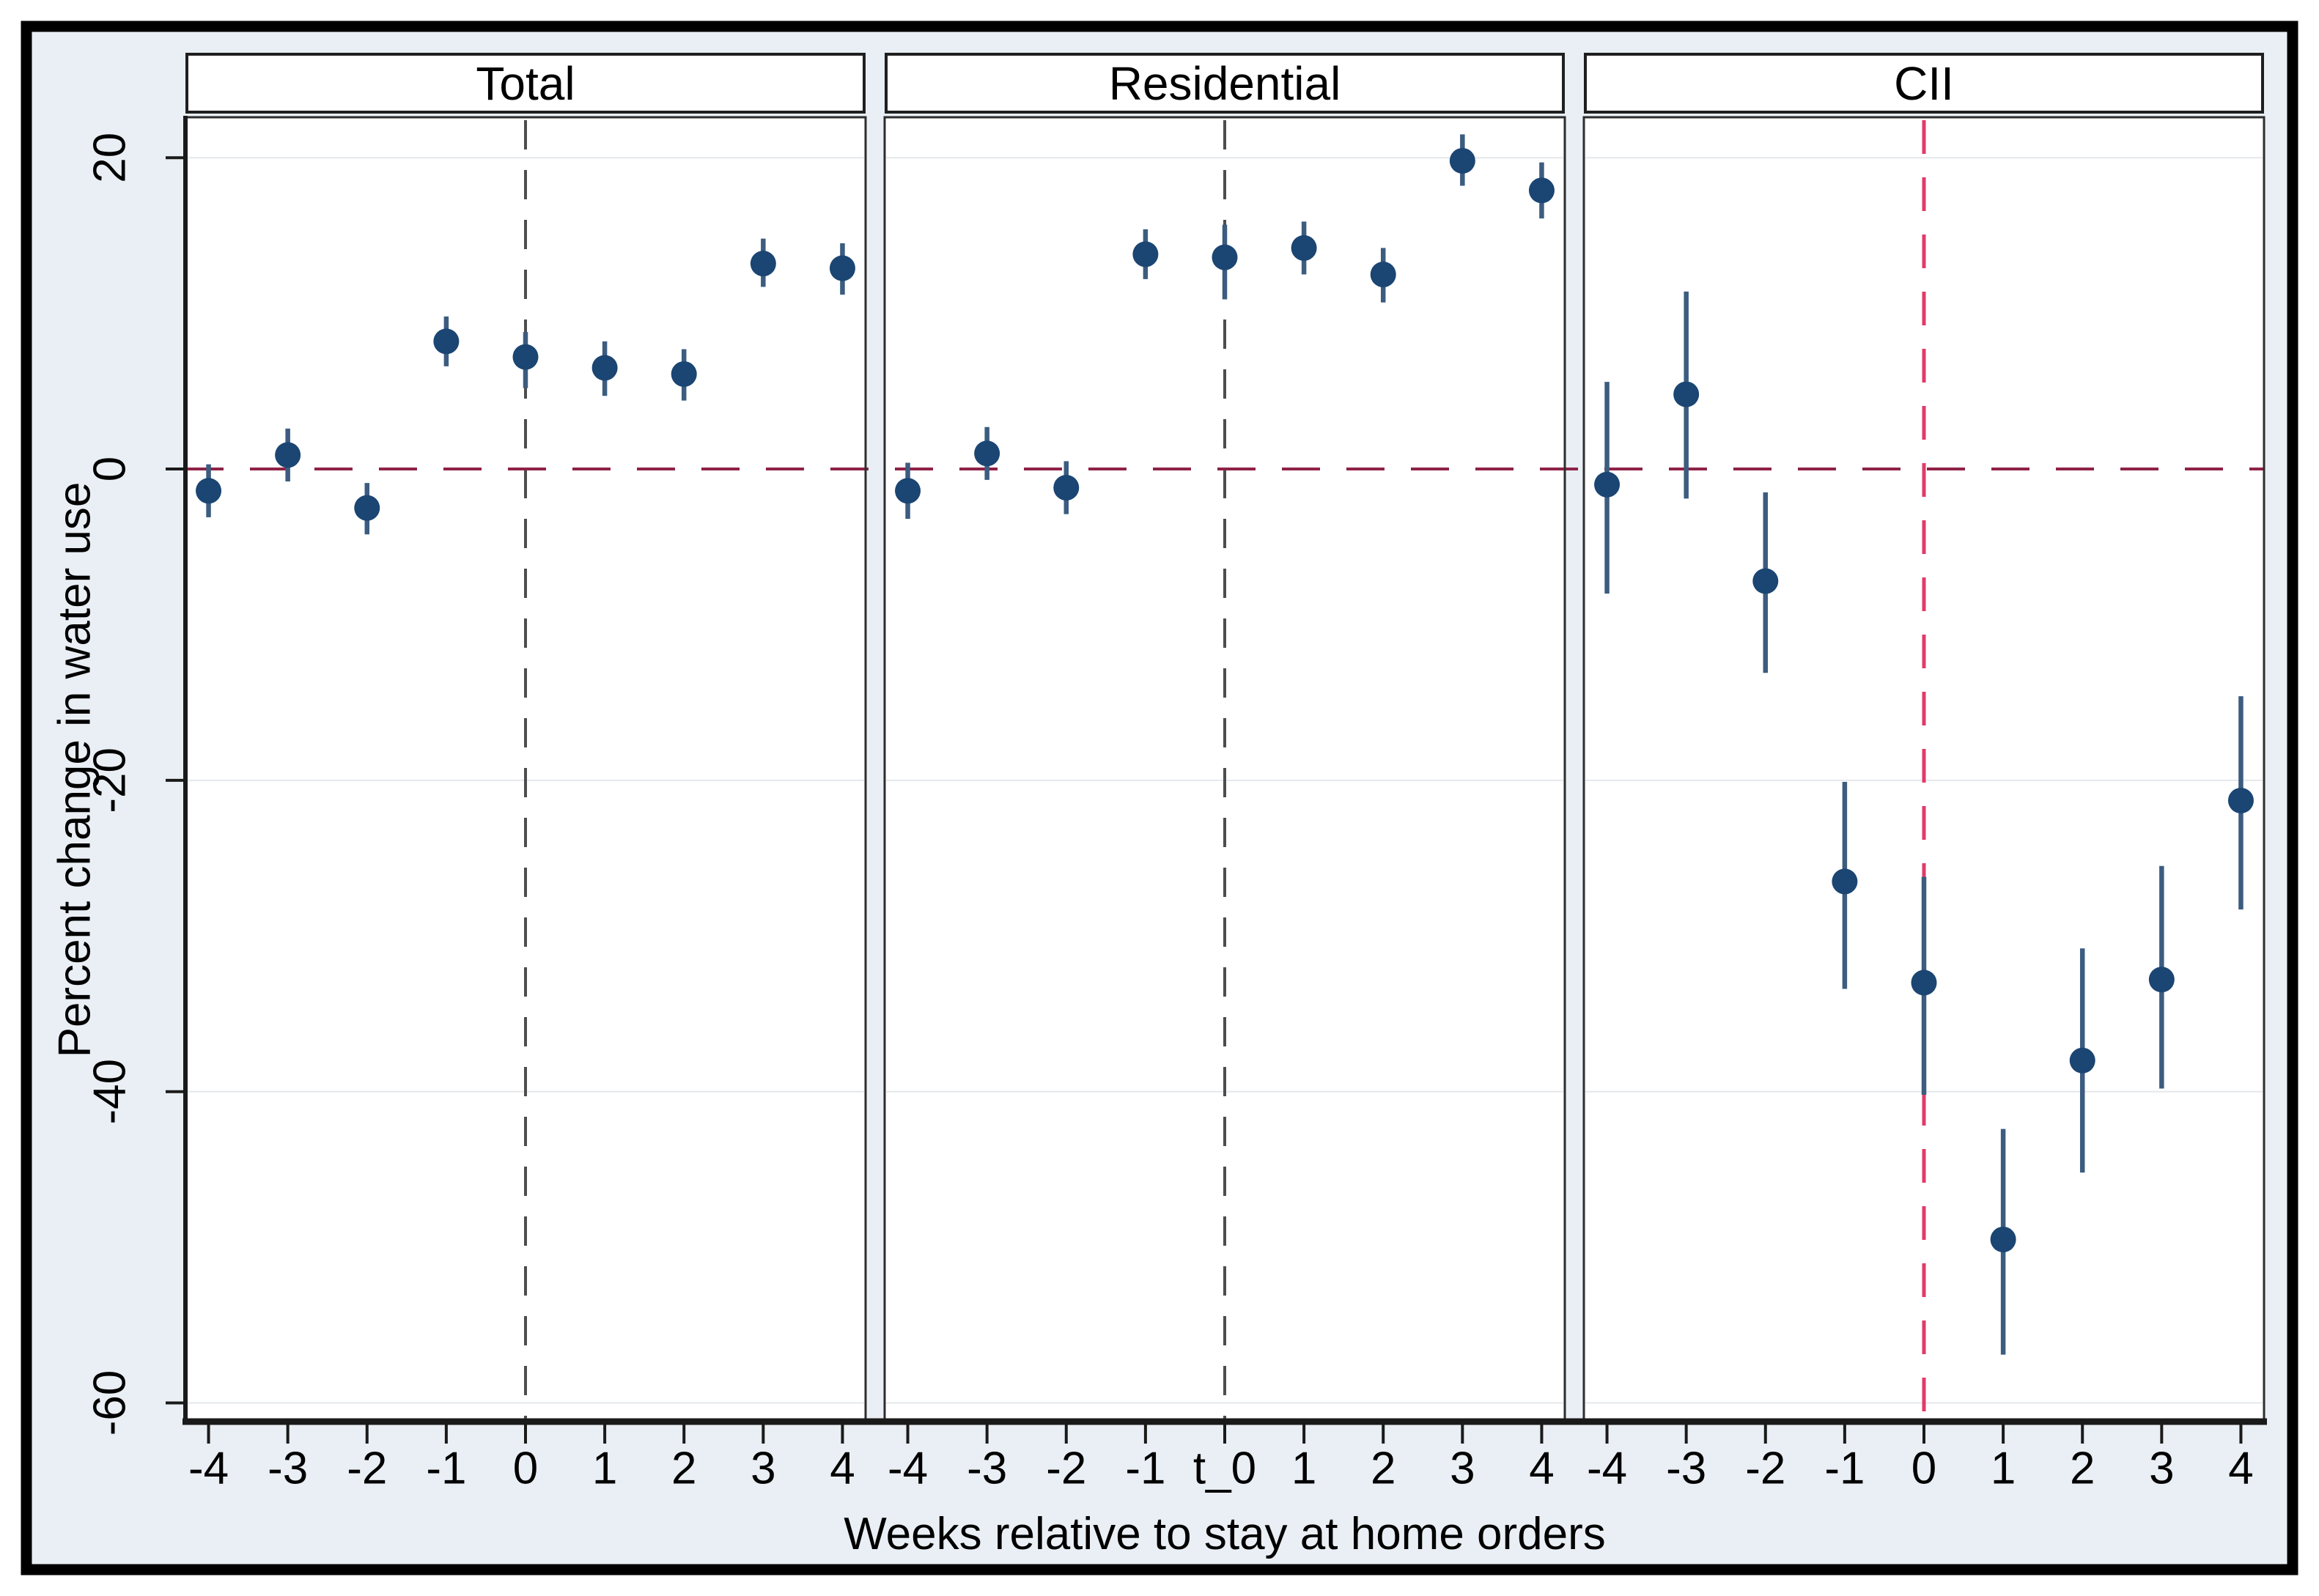 The image size is (2319, 1596). I want to click on panel-title: Residential, so click(1224, 83).